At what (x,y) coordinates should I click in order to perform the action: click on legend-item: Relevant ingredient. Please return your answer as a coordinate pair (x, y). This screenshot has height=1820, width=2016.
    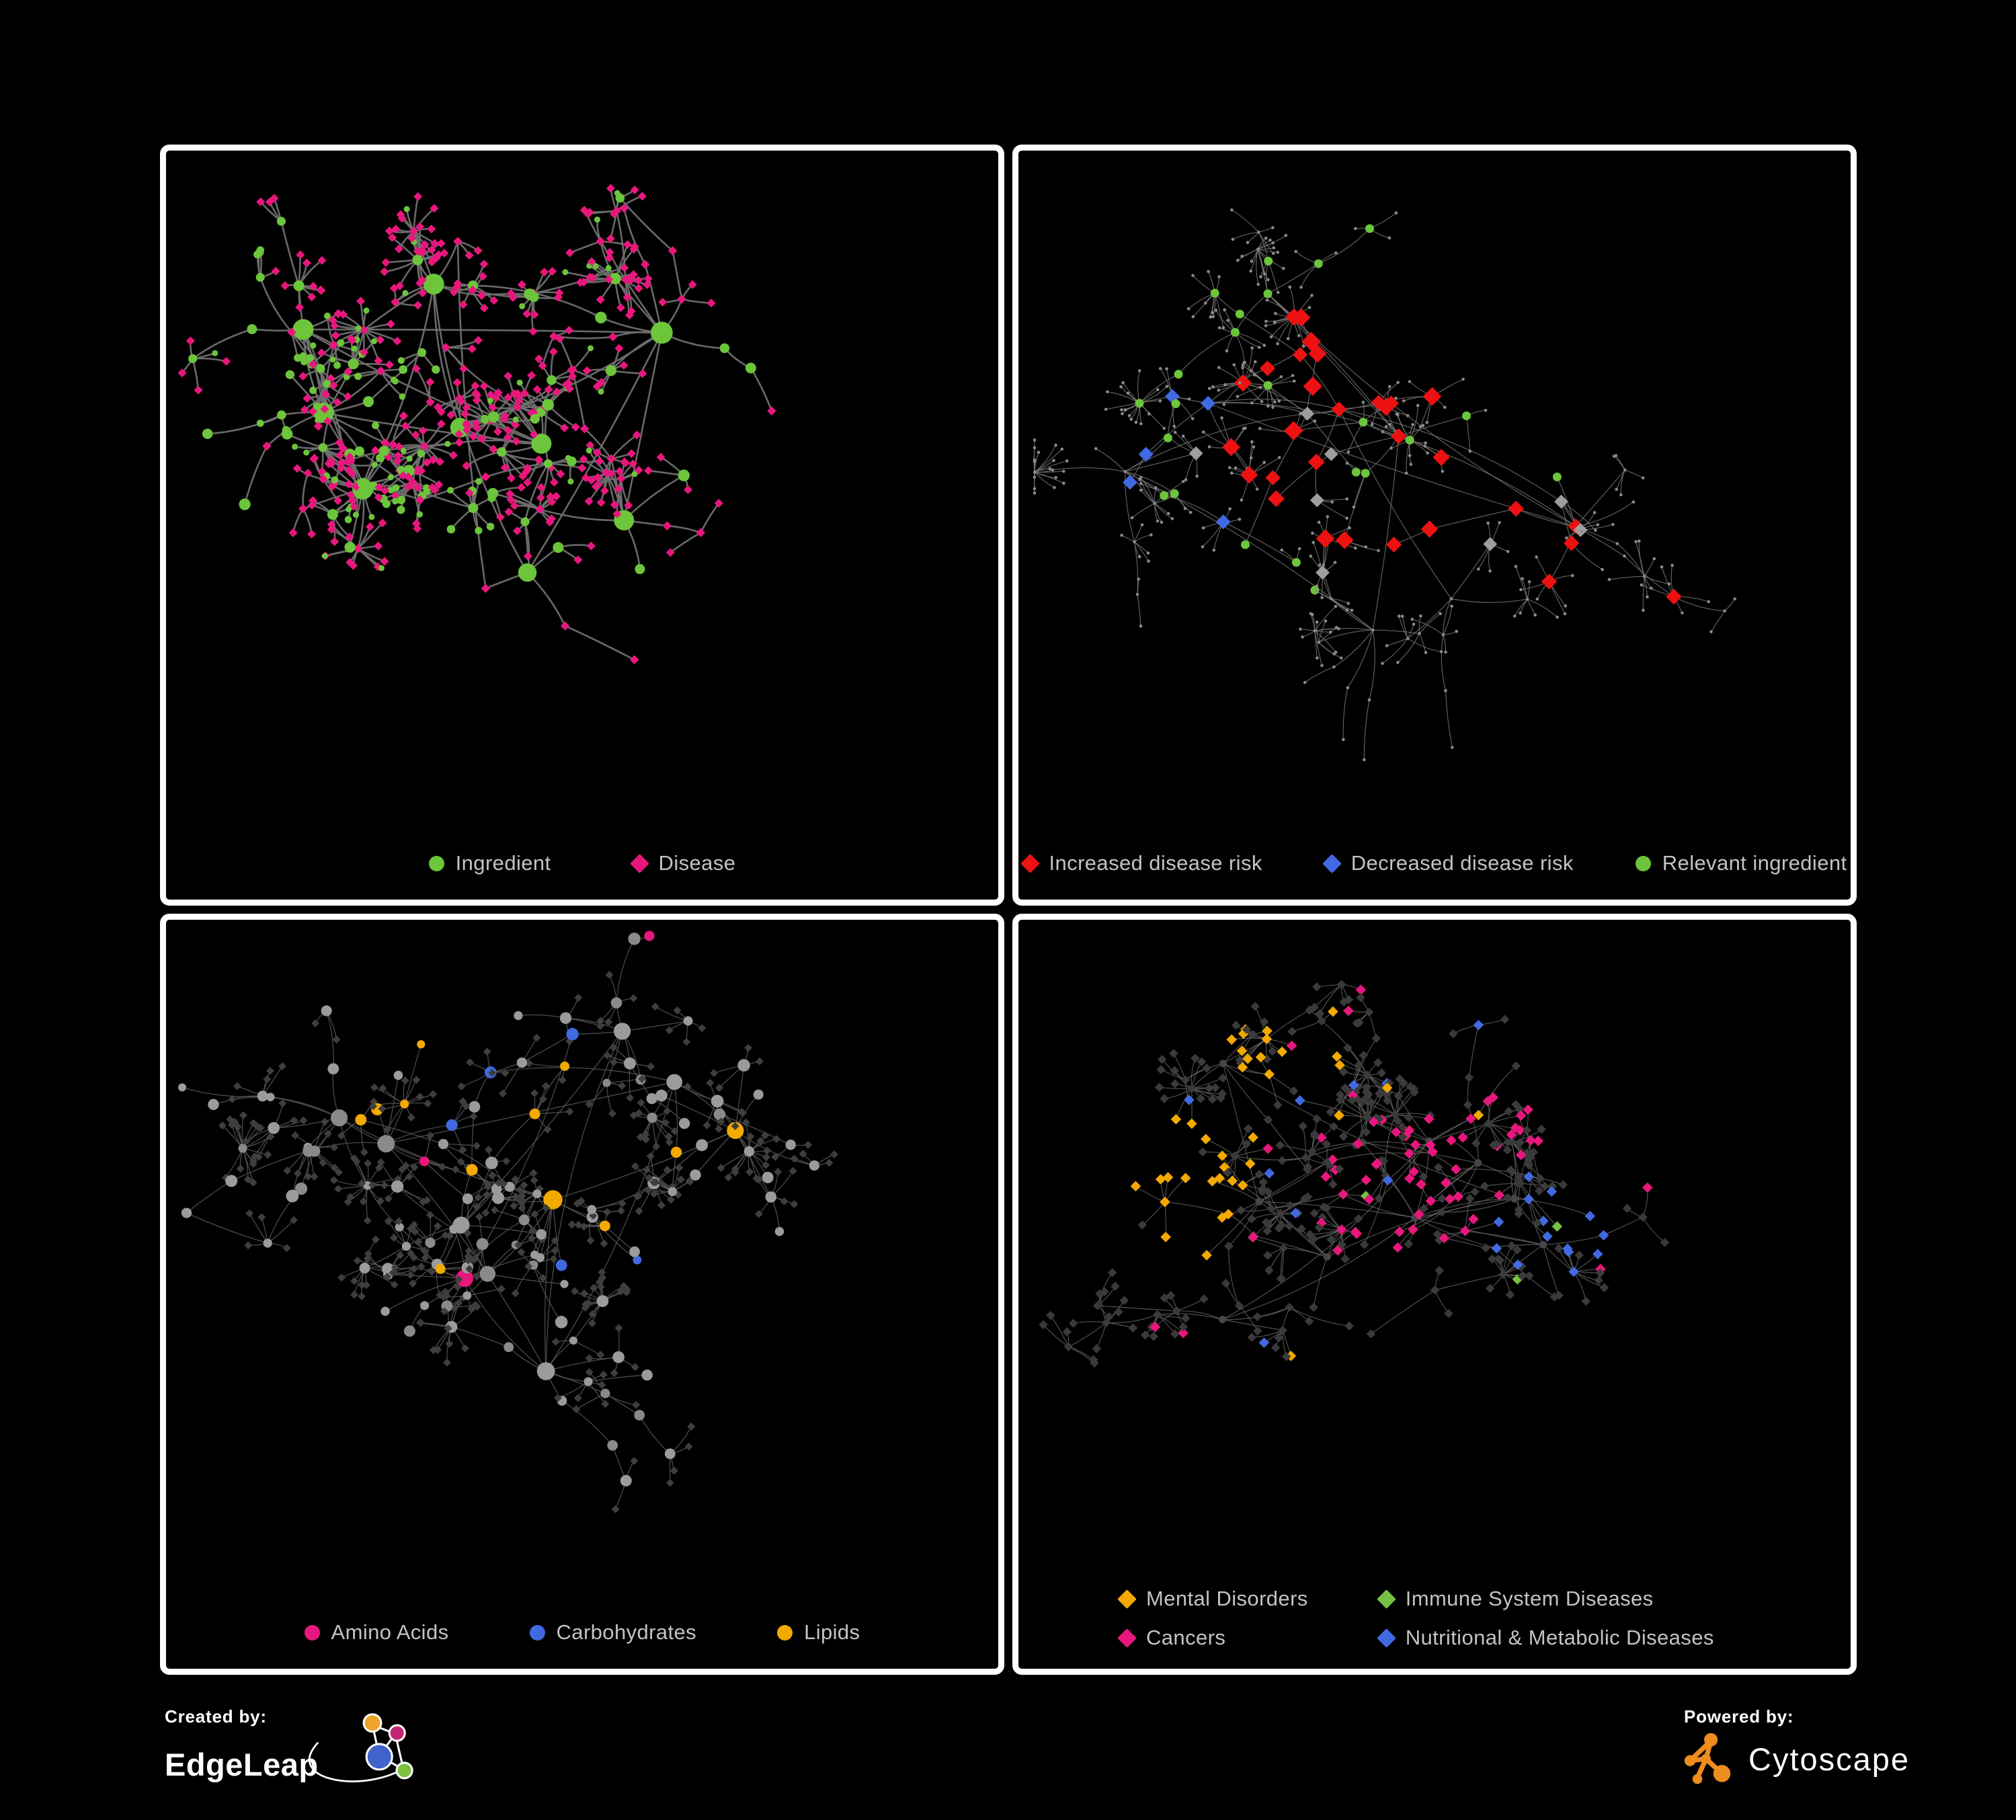
    Looking at the image, I should click on (1741, 863).